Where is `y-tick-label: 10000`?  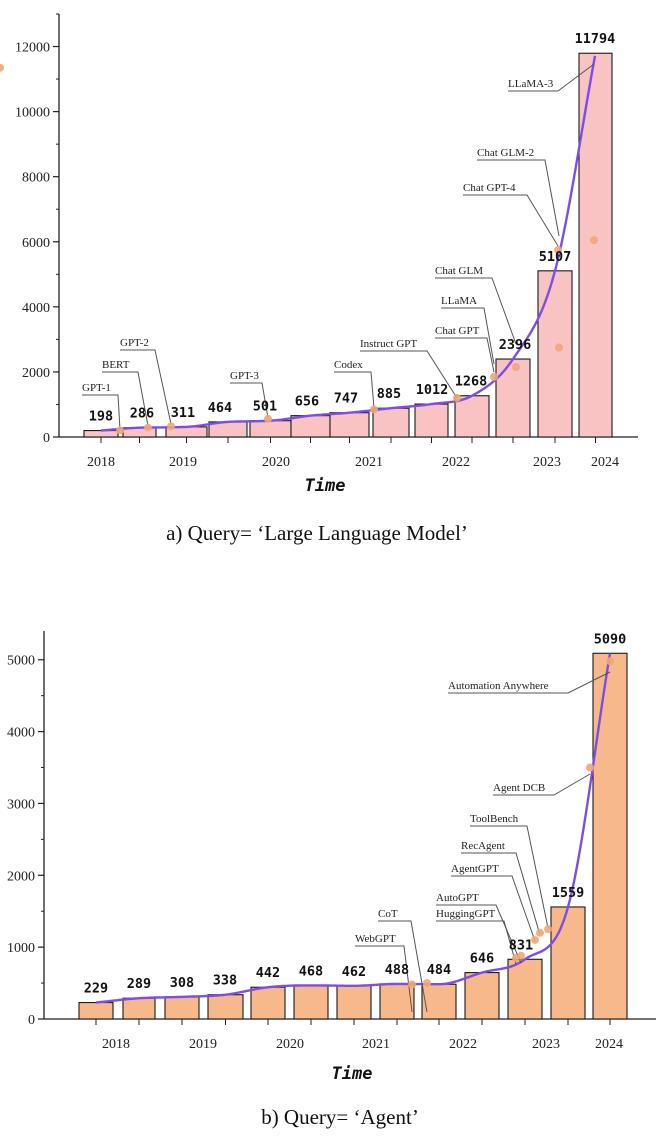 y-tick-label: 10000 is located at coordinates (32, 113).